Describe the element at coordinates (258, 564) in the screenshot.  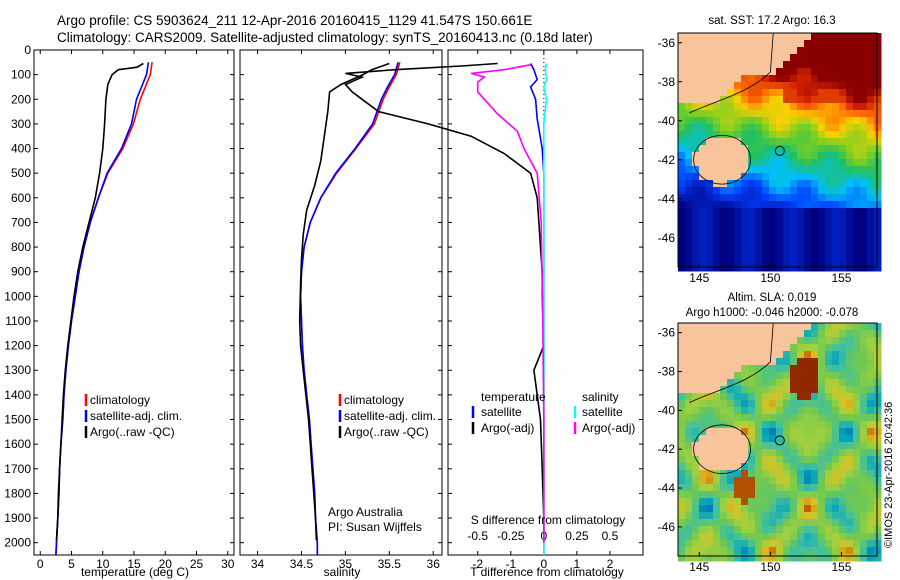
I see `x-tick-label: 34` at that location.